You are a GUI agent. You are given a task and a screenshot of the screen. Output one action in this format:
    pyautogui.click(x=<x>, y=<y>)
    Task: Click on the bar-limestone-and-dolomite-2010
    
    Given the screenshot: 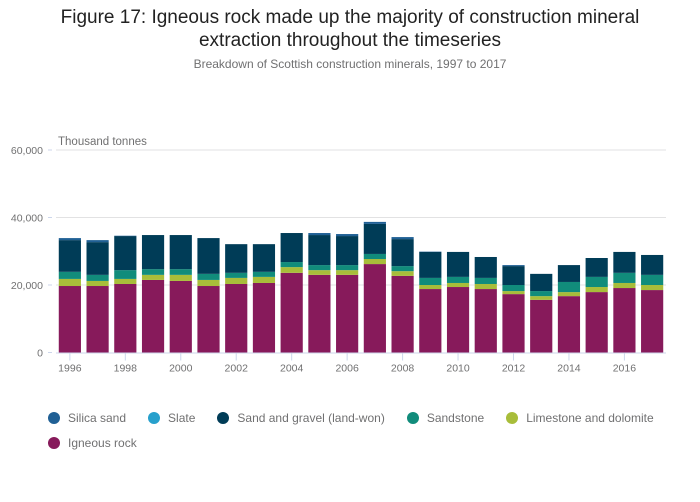 What is the action you would take?
    pyautogui.click(x=458, y=285)
    